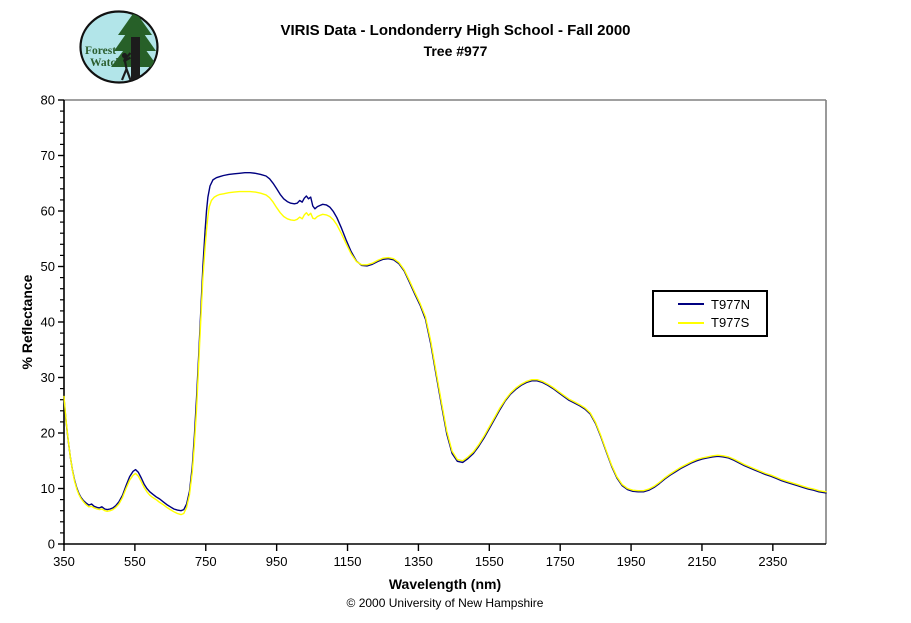 This screenshot has width=911, height=623. What do you see at coordinates (631, 561) in the screenshot?
I see `x-tick-label: 1950` at bounding box center [631, 561].